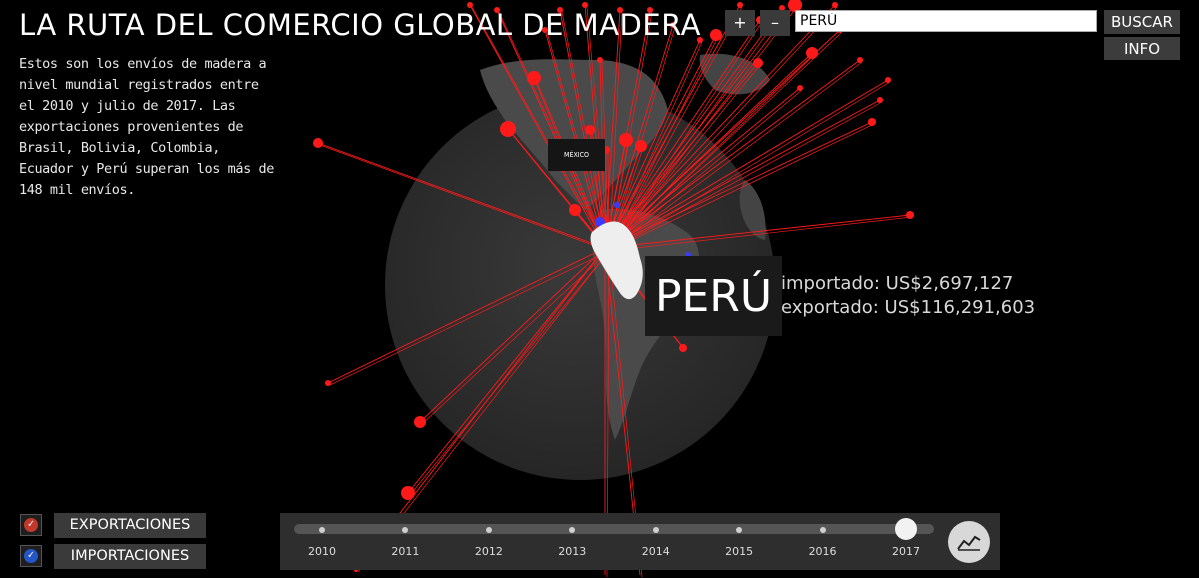 The height and width of the screenshot is (578, 1199). What do you see at coordinates (130, 556) in the screenshot?
I see `imports-filter-button: IMPORTACIONES` at bounding box center [130, 556].